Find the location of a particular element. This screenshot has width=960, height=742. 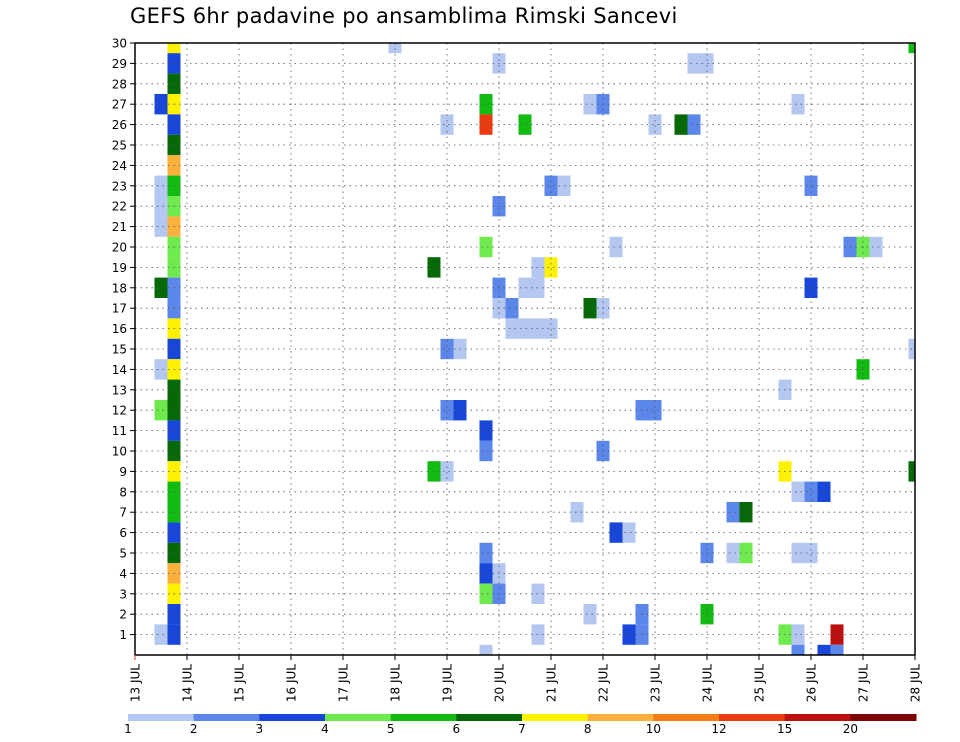

x-tick-label: 21 JUL is located at coordinates (552, 683).